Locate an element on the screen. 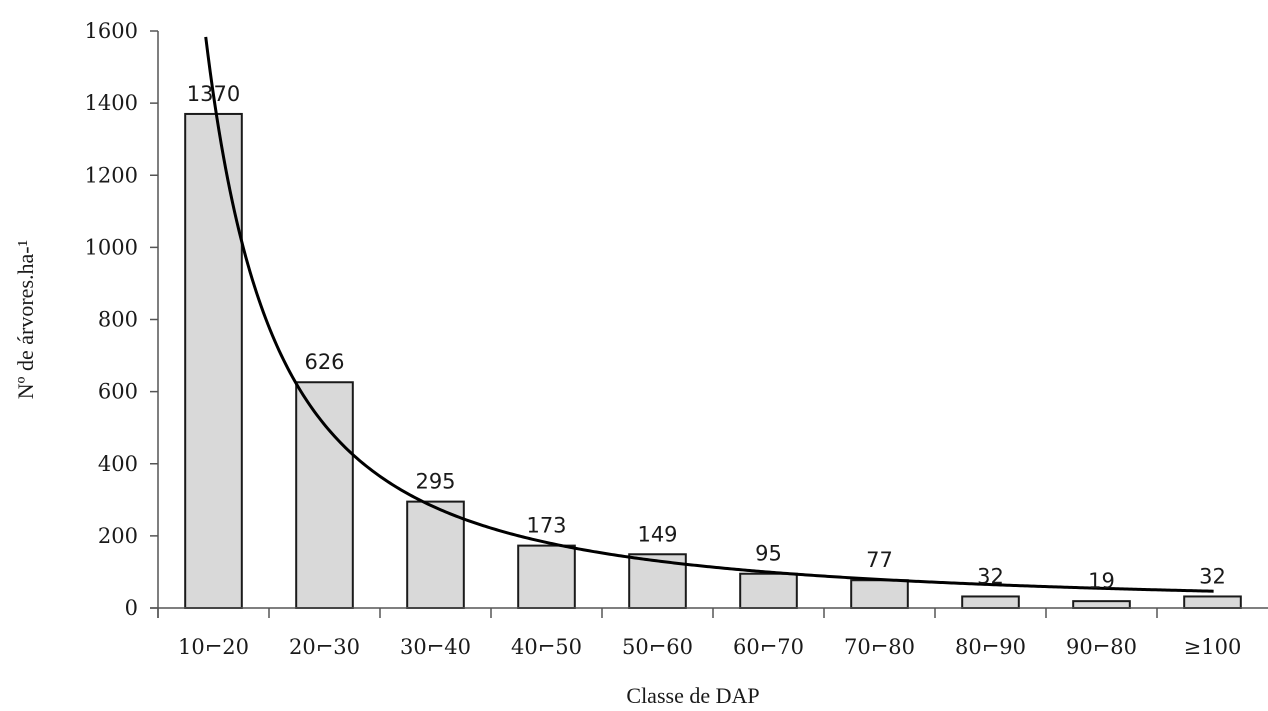 The width and height of the screenshot is (1268, 711). x-tick-label: 20⌐30 is located at coordinates (324, 647).